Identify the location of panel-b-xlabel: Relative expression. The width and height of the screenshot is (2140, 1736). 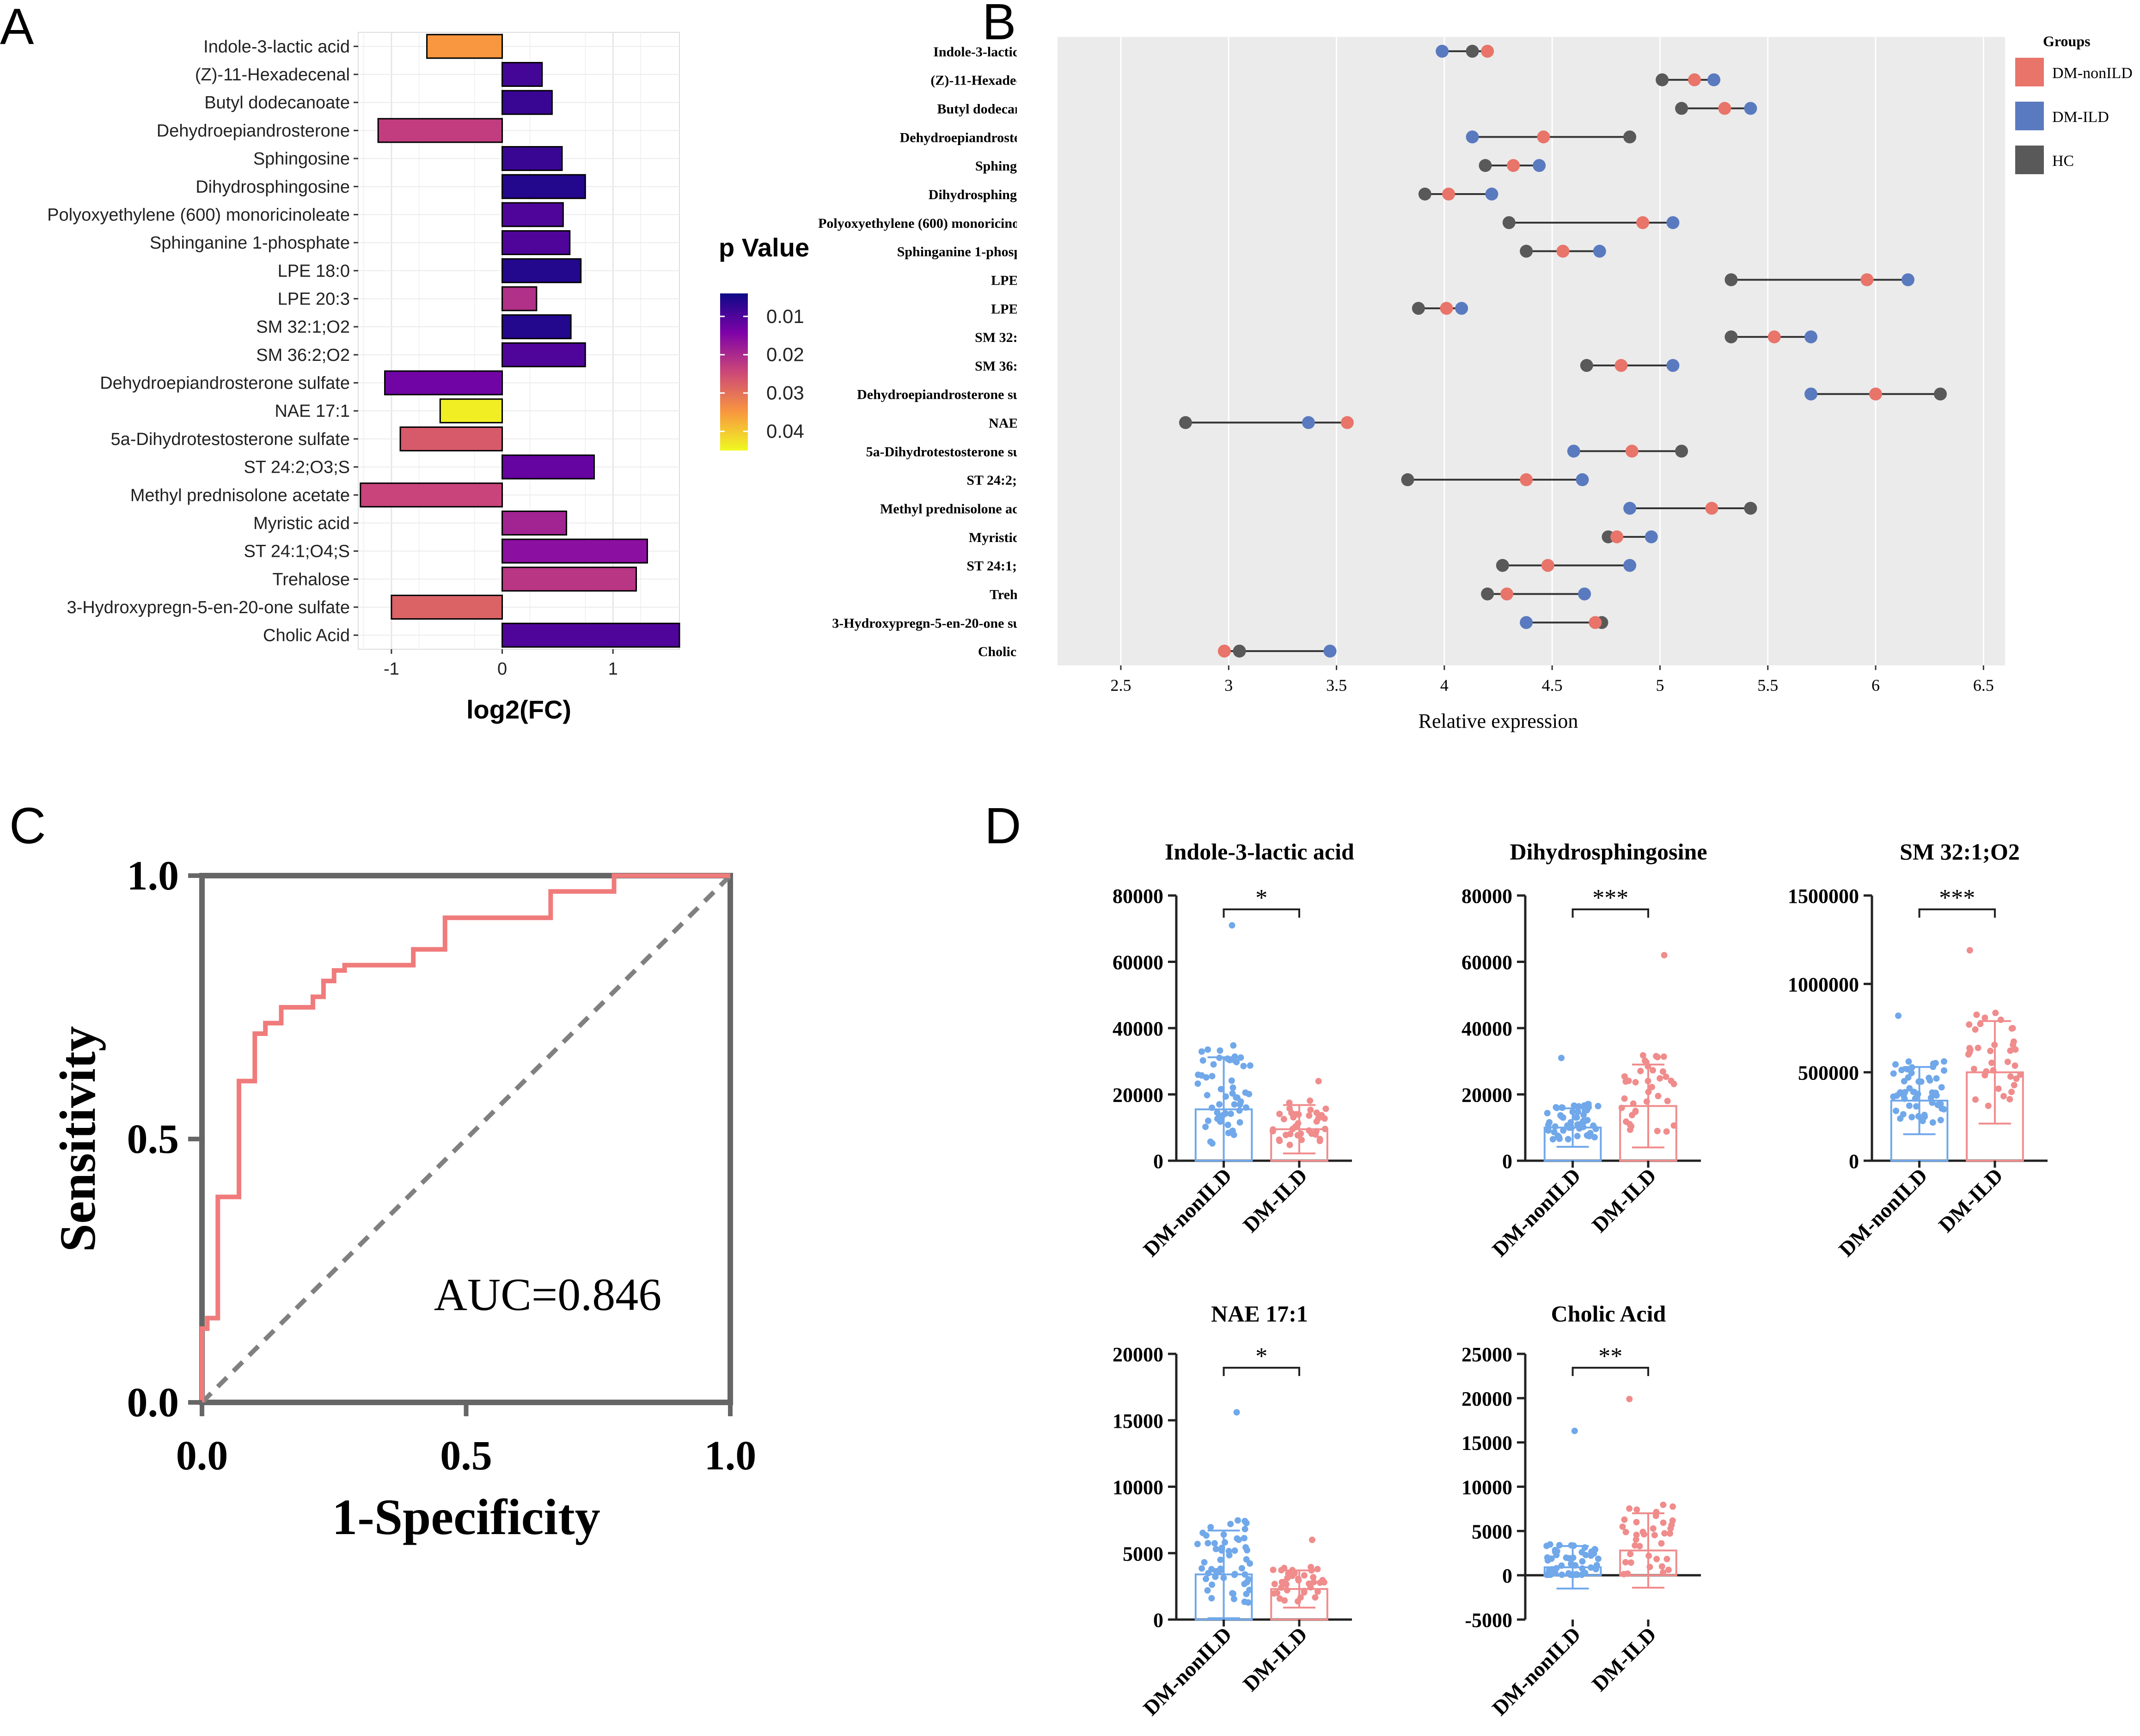
(1498, 721).